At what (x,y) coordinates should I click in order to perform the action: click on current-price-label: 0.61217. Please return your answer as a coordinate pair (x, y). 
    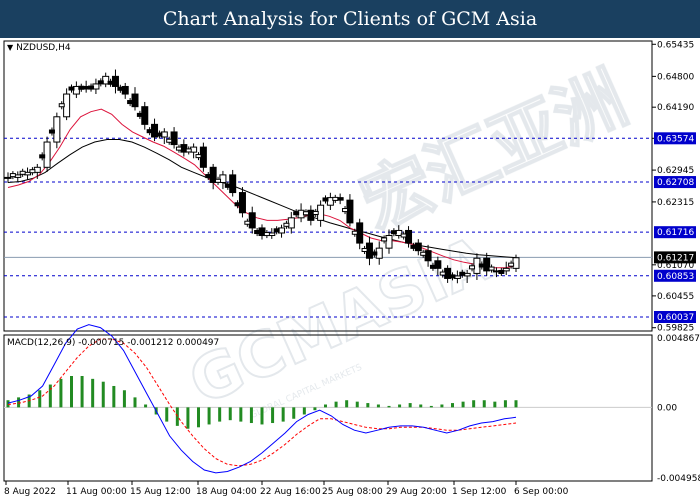
    Looking at the image, I should click on (675, 258).